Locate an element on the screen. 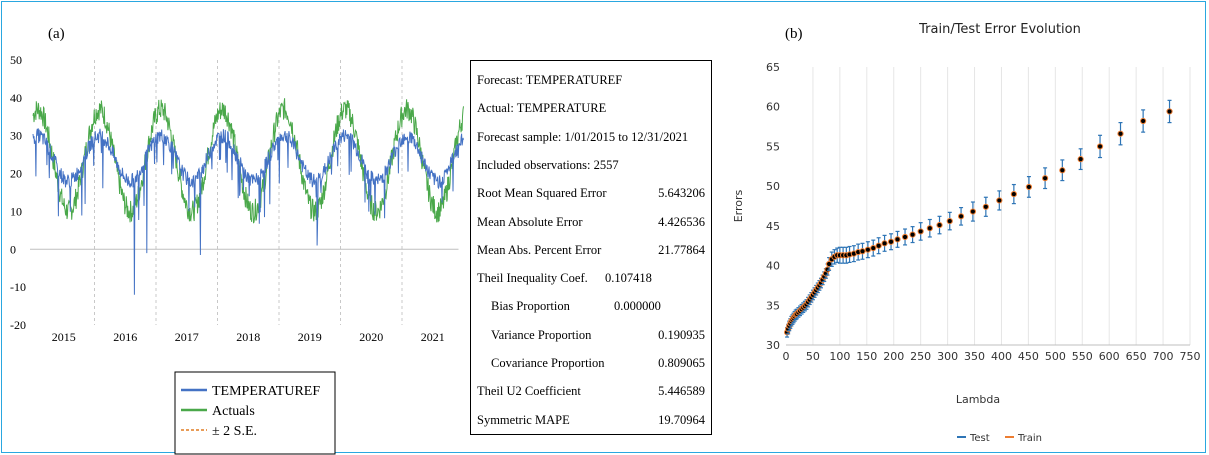  stats-label: Mean Abs. Percent Error is located at coordinates (539, 249).